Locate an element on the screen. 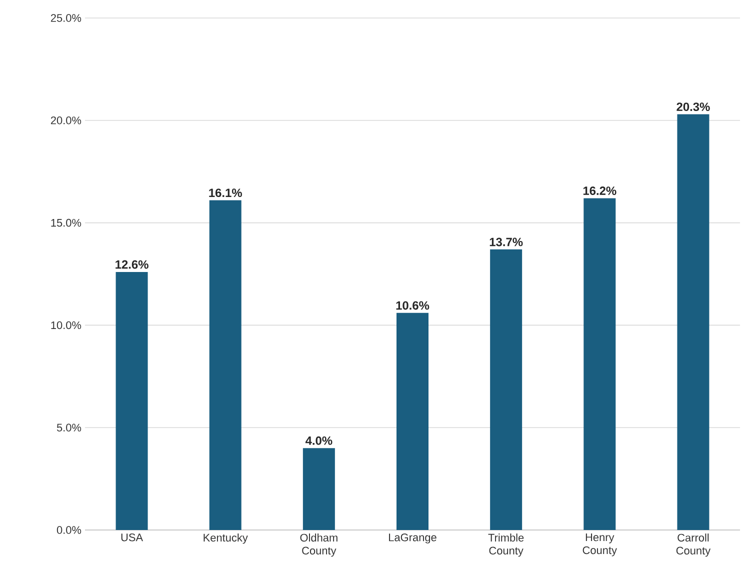 The height and width of the screenshot is (588, 751). data-label: 13.7% is located at coordinates (506, 242).